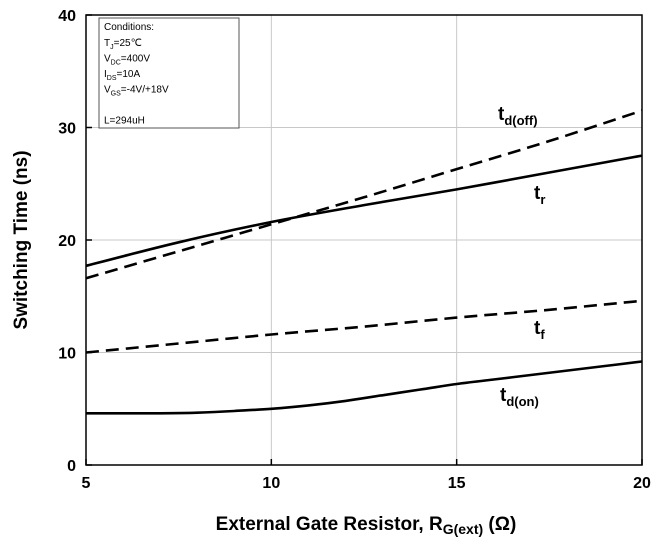  What do you see at coordinates (519, 397) in the screenshot?
I see `series-label-don: td(on)` at bounding box center [519, 397].